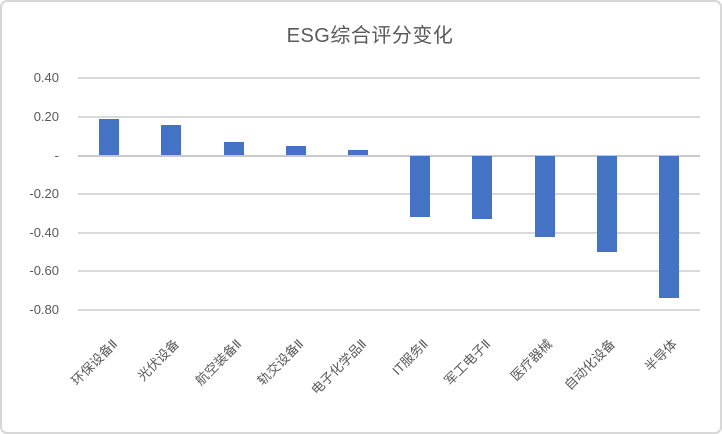 The image size is (722, 434). Describe the element at coordinates (338, 367) in the screenshot. I see `x-axis-category-label: 电子化学品Ⅱ` at that location.